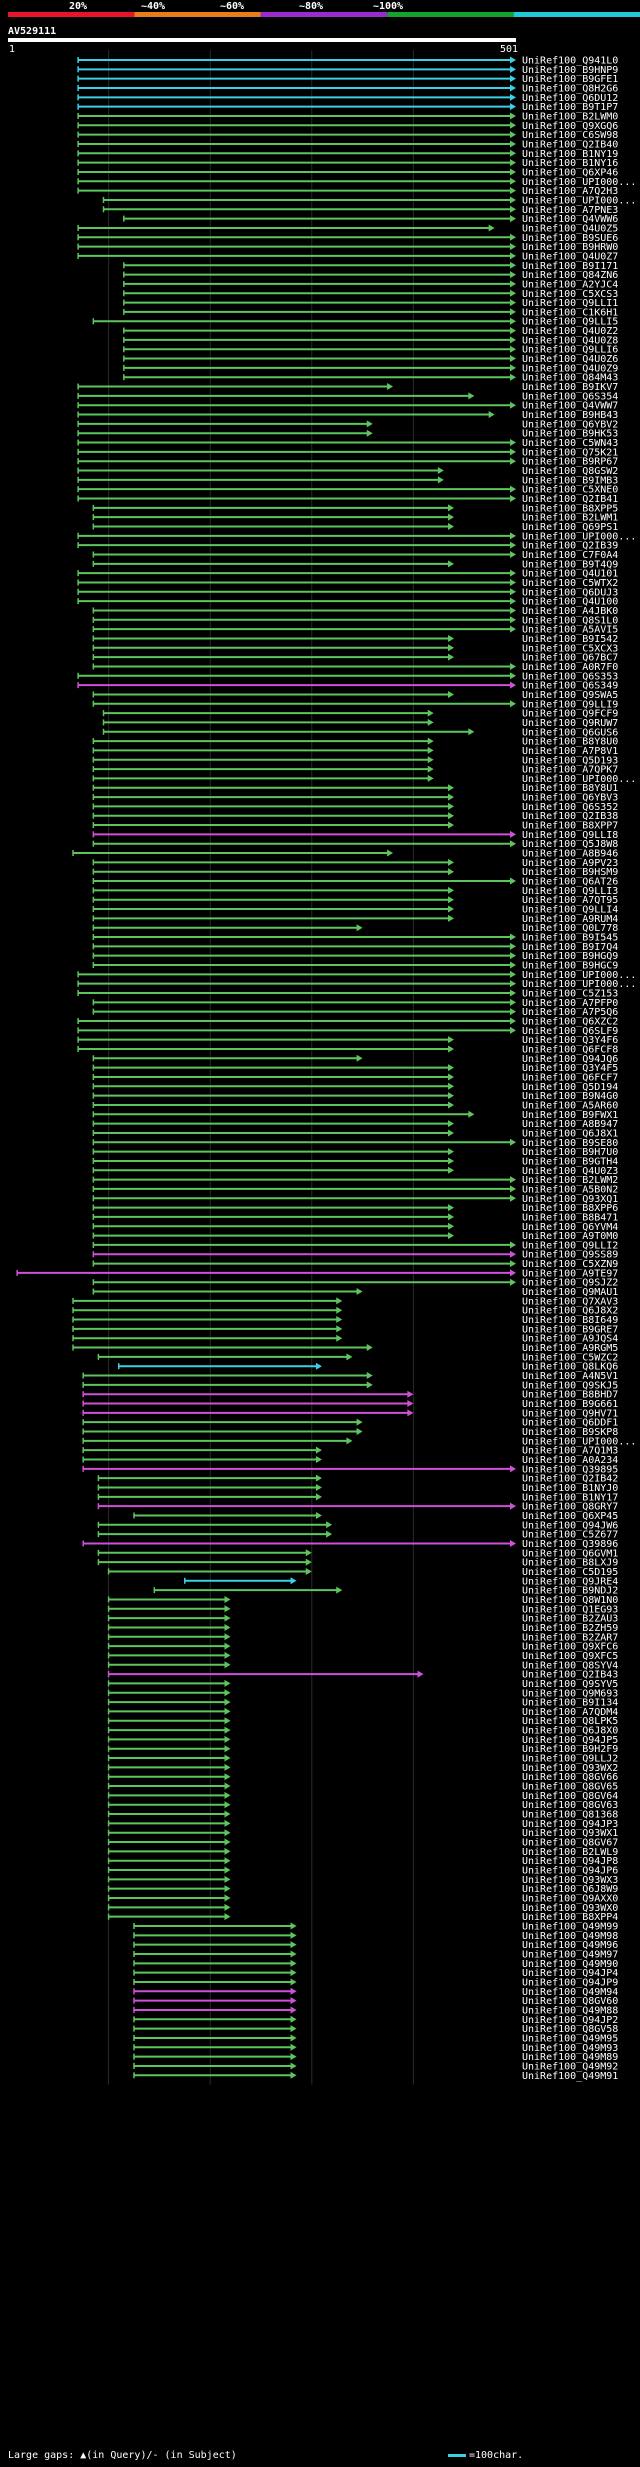 This screenshot has width=640, height=2467. Describe the element at coordinates (355, 1199) in the screenshot. I see `hit-row: UniRef100_Q93XQ1` at that location.